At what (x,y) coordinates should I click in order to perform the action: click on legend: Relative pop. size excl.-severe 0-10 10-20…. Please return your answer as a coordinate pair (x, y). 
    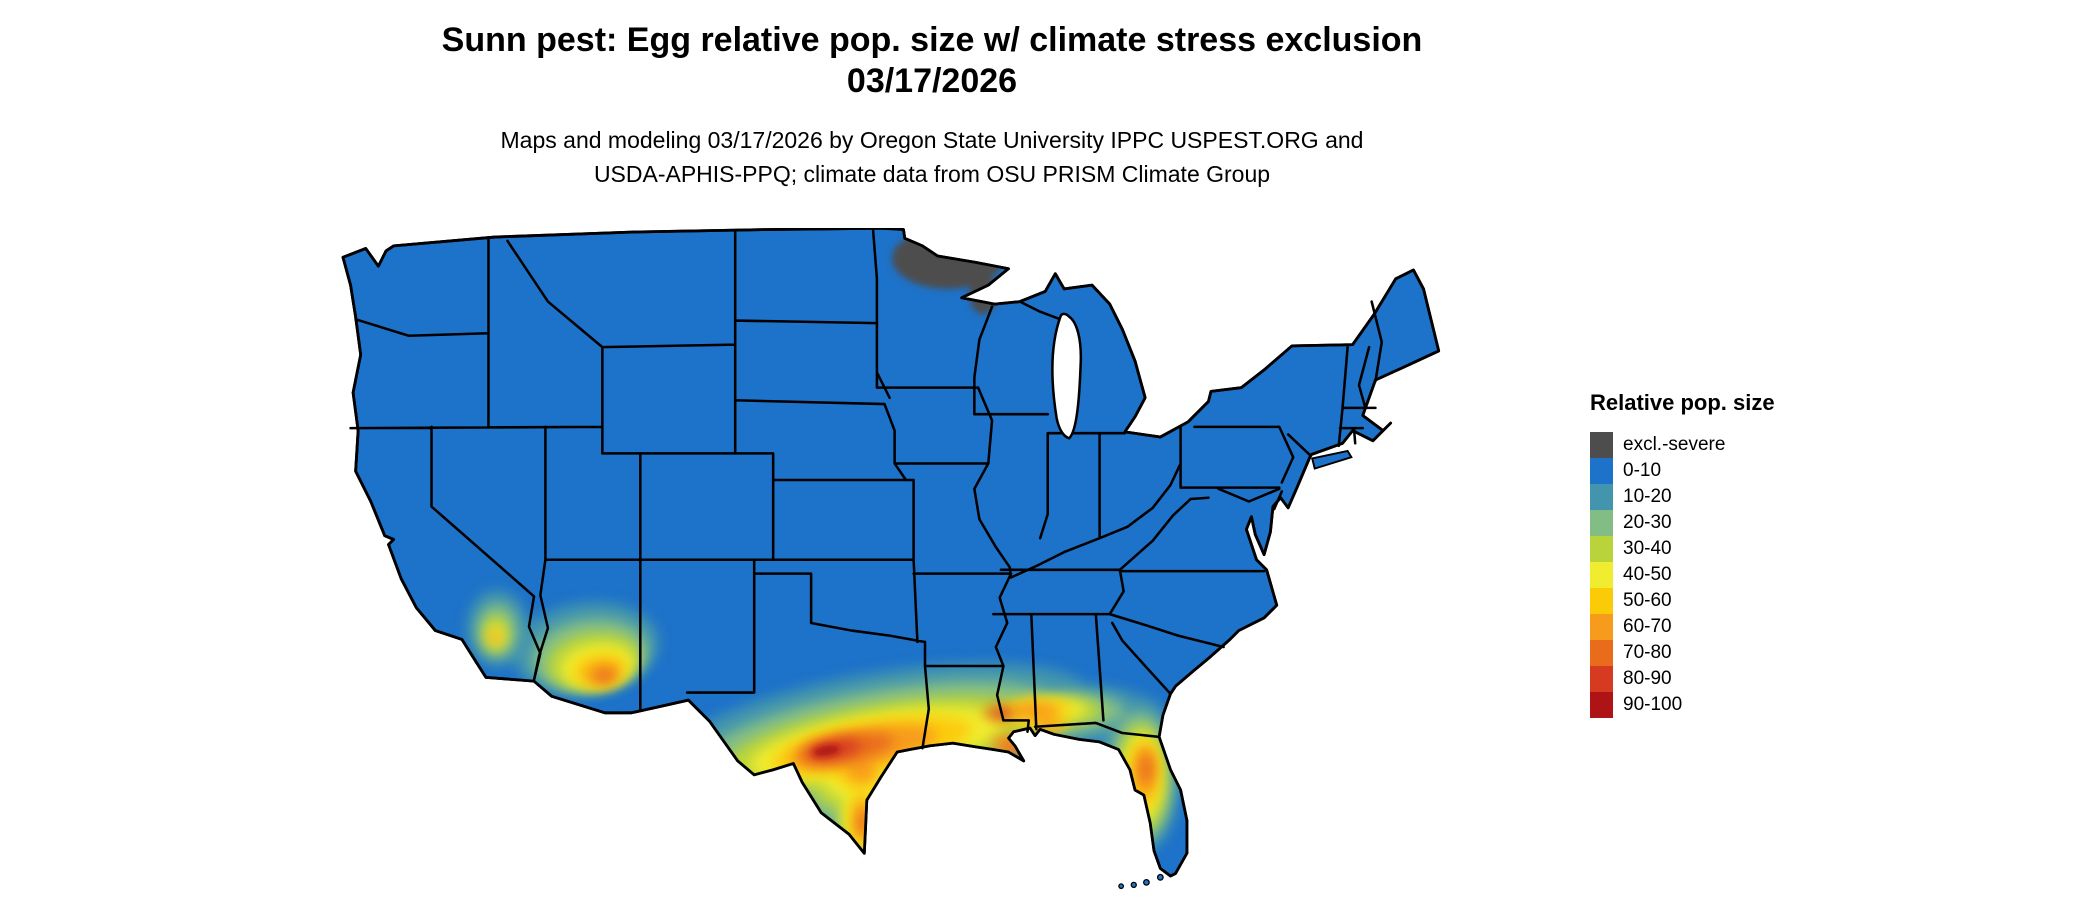
    Looking at the image, I should click on (1740, 554).